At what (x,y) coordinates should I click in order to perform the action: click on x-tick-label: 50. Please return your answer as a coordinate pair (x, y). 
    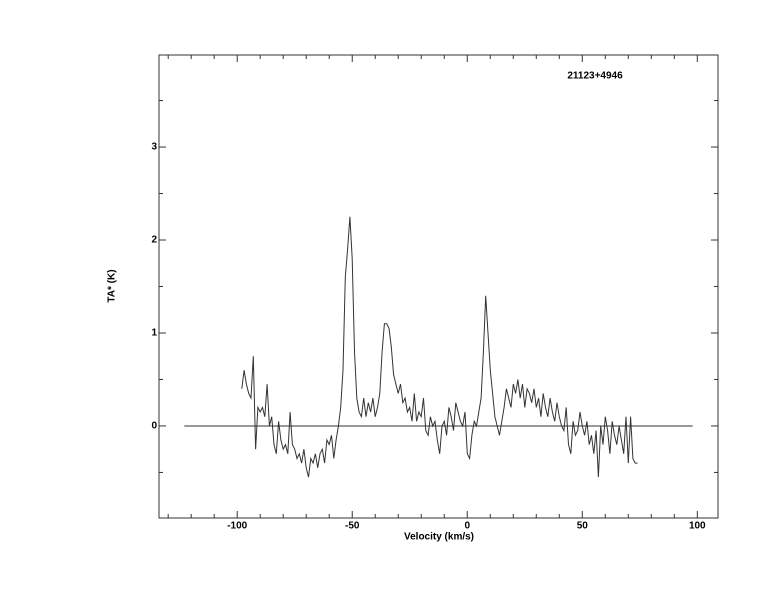
    Looking at the image, I should click on (583, 526).